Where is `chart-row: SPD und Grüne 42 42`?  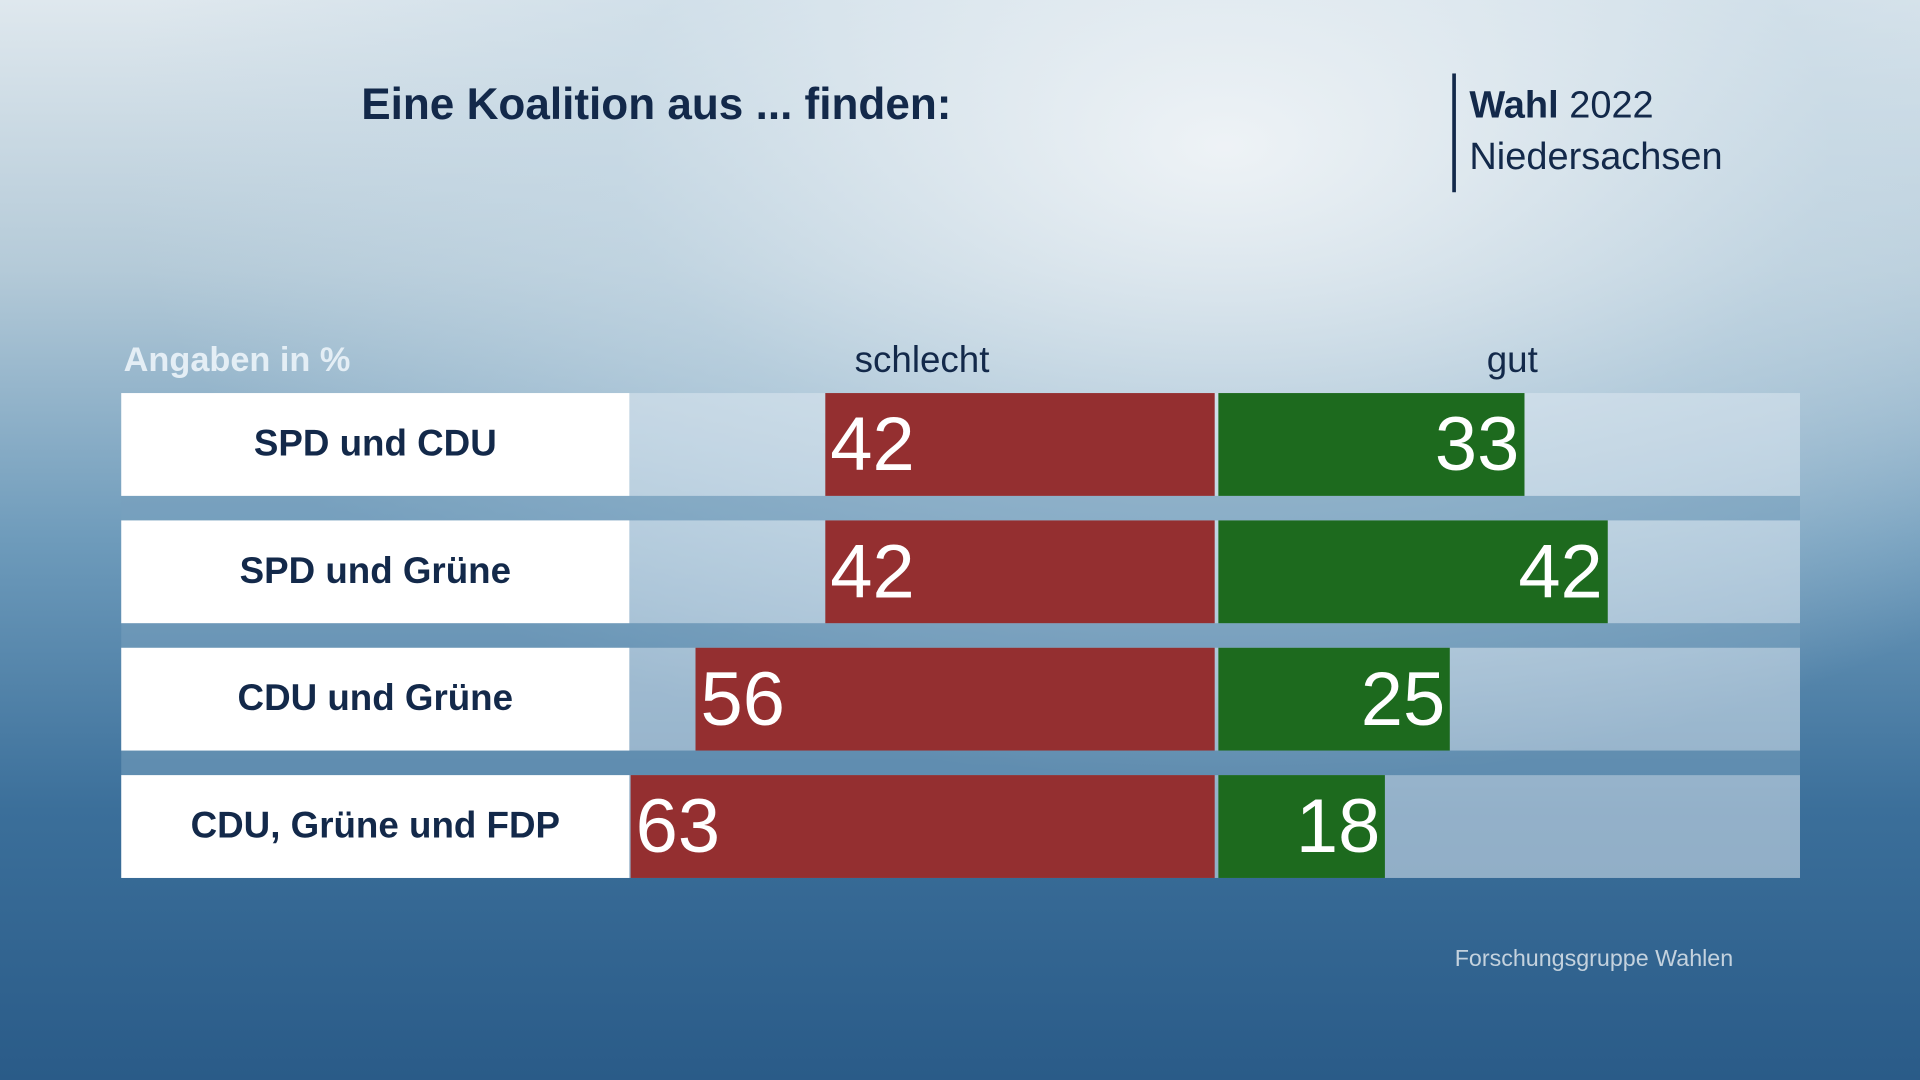 chart-row: SPD und Grüne 42 42 is located at coordinates (961, 572).